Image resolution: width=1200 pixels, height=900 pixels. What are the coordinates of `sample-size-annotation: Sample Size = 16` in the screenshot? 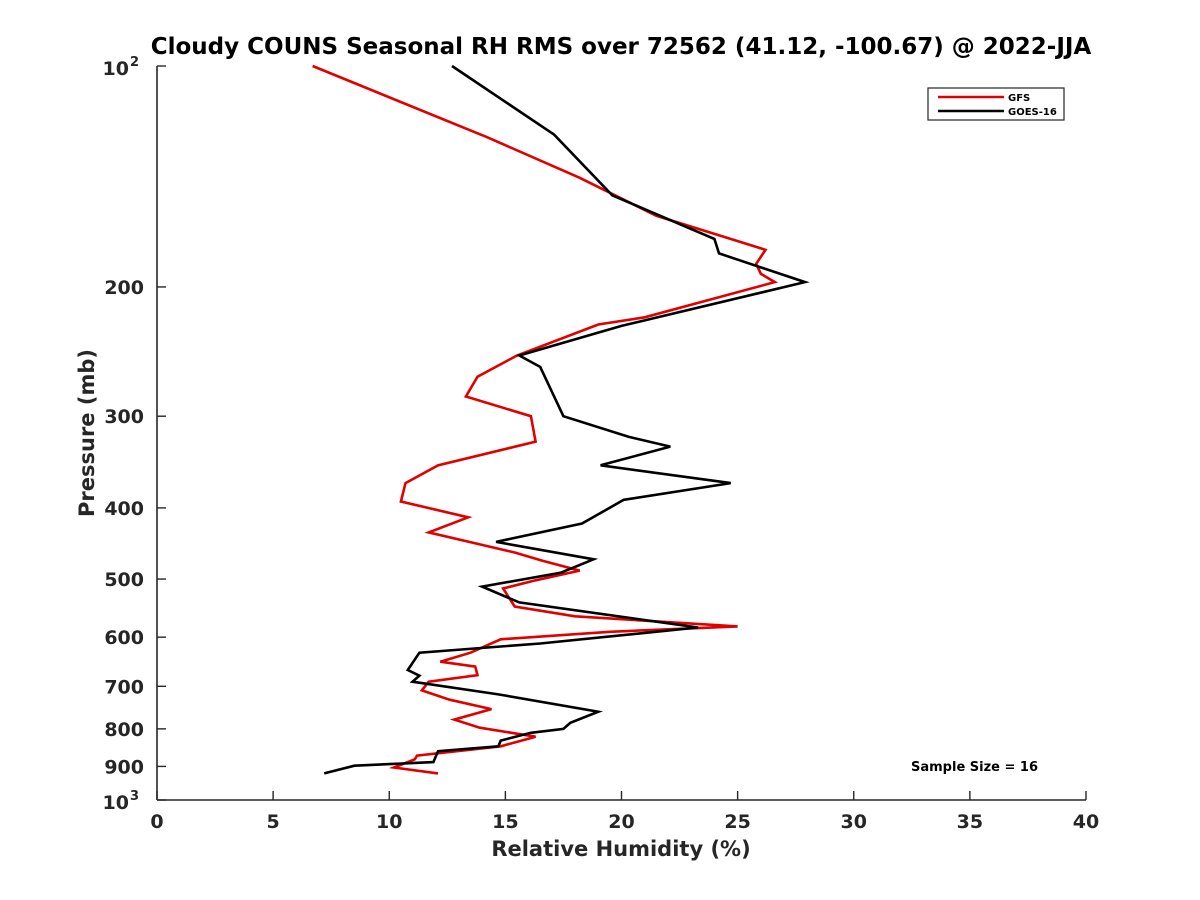 It's located at (974, 767).